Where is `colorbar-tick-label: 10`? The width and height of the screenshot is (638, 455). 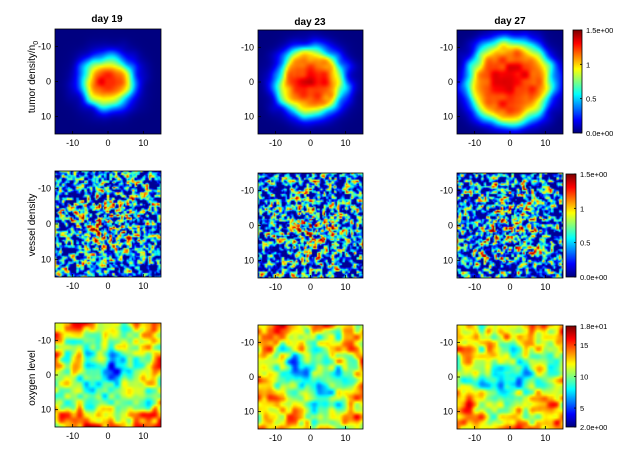
colorbar-tick-label: 10 is located at coordinates (584, 377).